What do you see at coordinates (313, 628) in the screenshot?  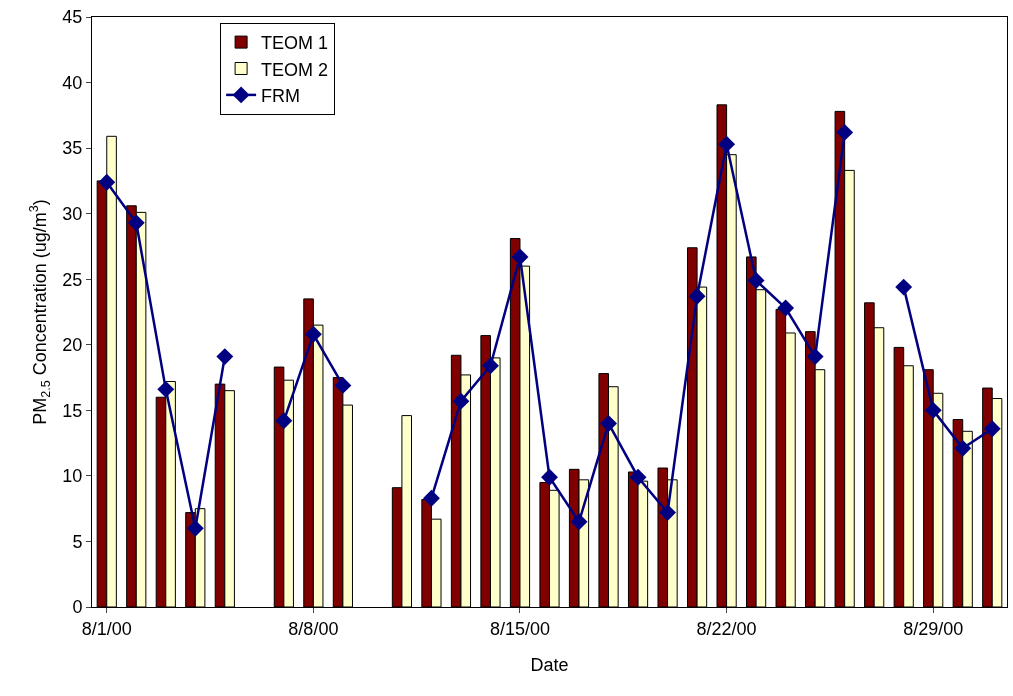 I see `x-tick-label: 8/8/00` at bounding box center [313, 628].